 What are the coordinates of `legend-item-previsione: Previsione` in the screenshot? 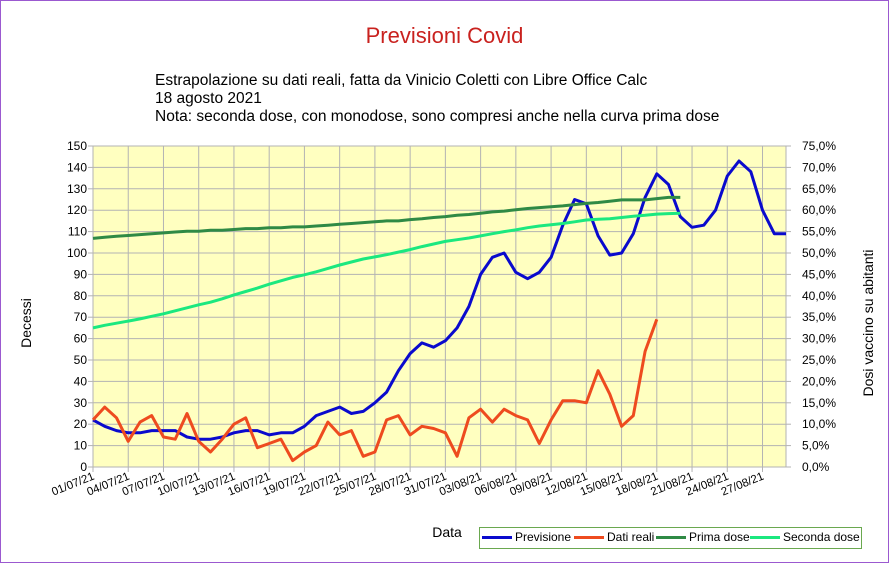 It's located at (526, 537).